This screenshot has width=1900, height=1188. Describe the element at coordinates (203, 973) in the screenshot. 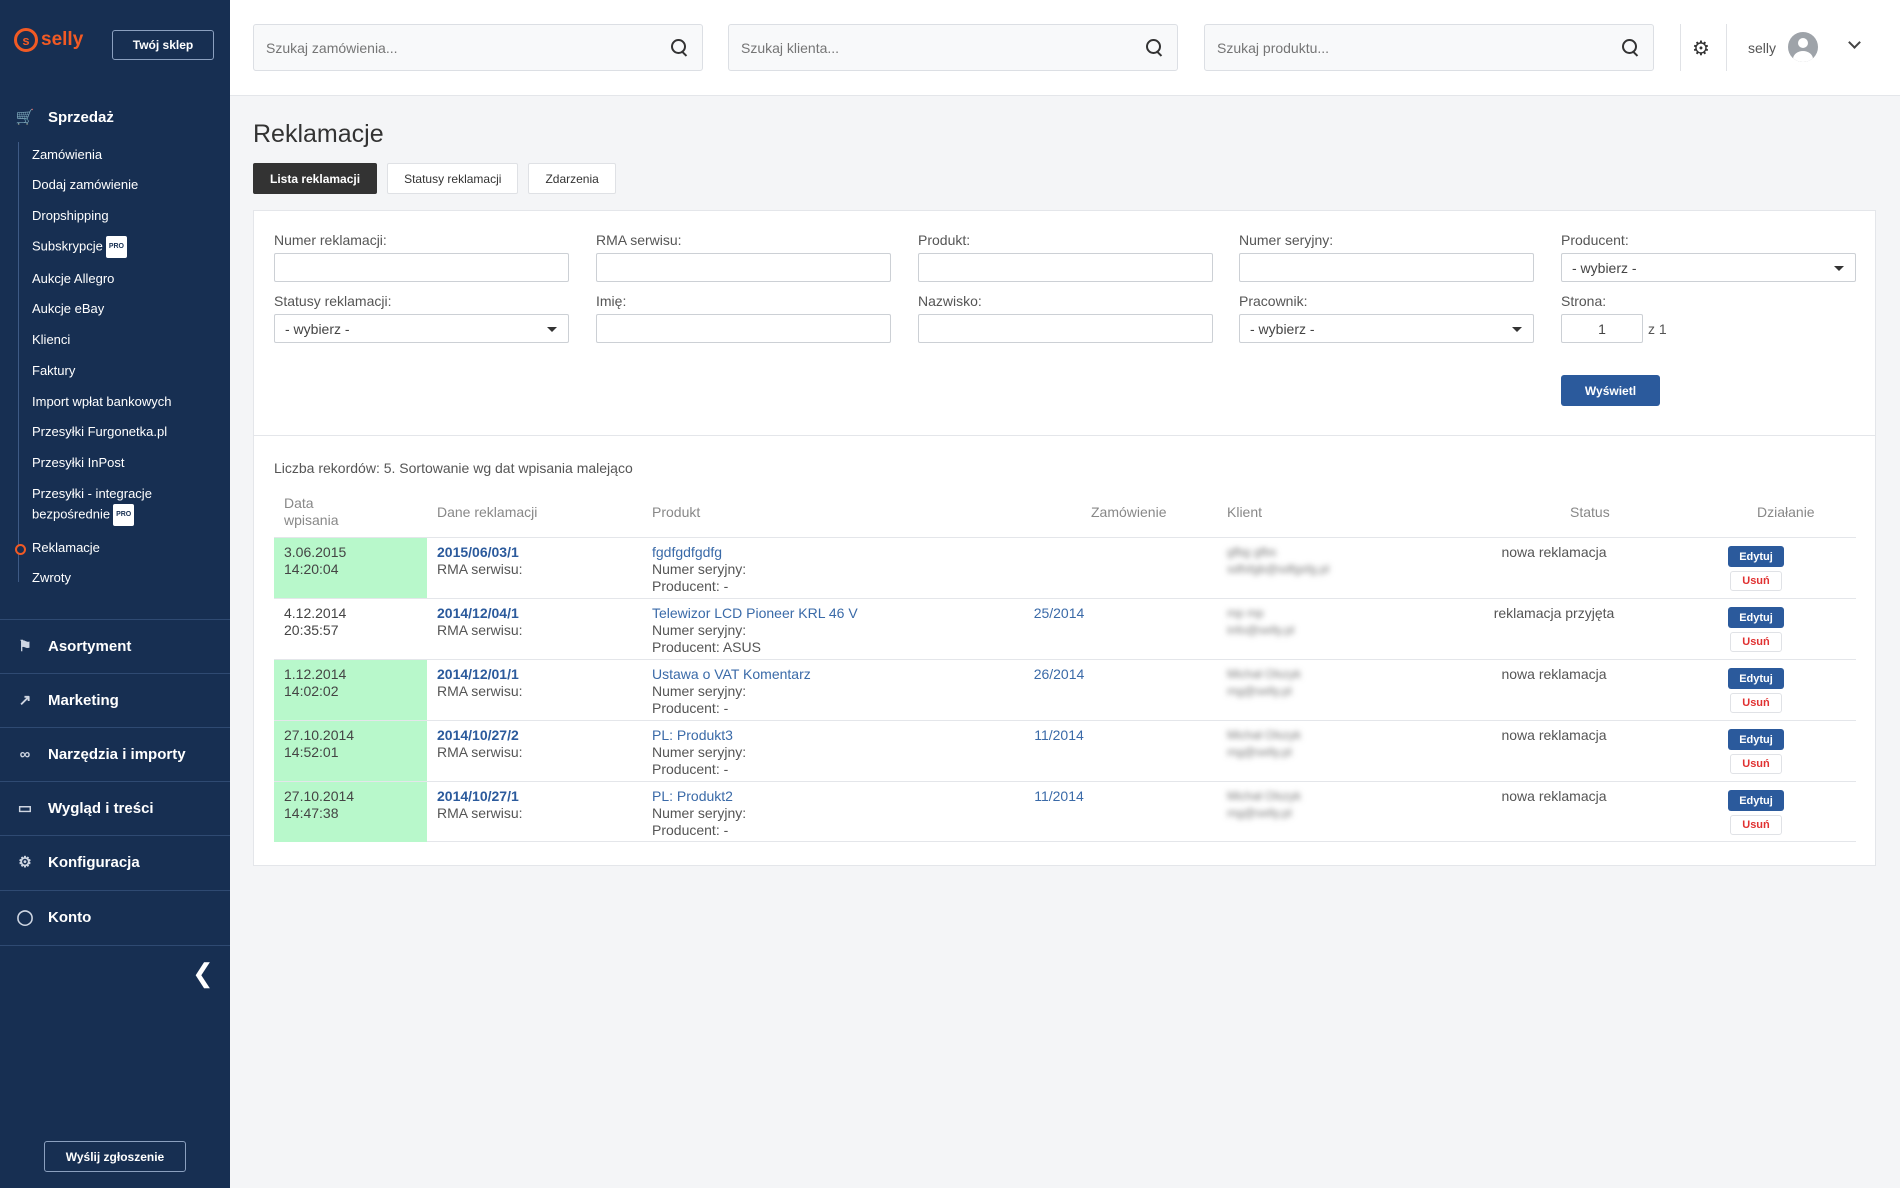

I see `collapse-sidebar-icon: ❮` at that location.